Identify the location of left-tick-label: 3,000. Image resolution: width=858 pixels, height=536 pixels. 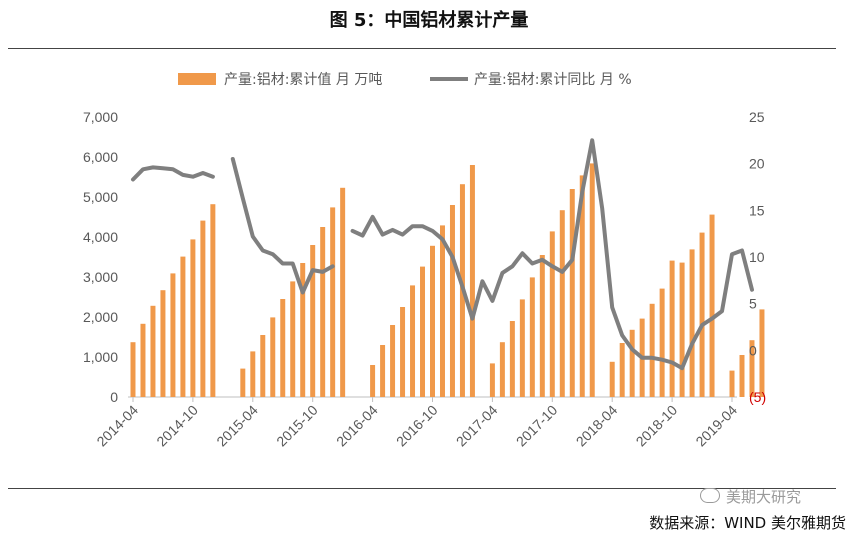
(100, 277).